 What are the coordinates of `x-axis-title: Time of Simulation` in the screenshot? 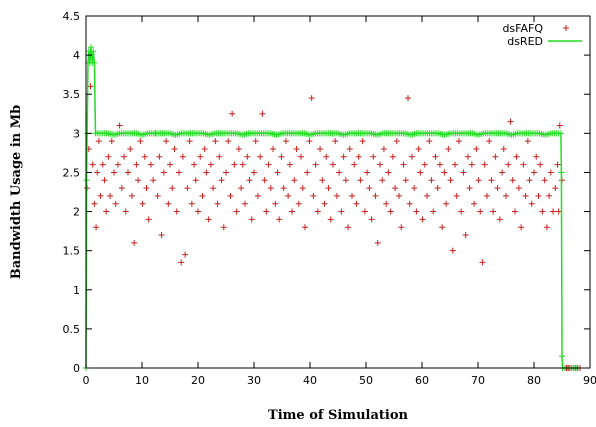 It's located at (338, 415).